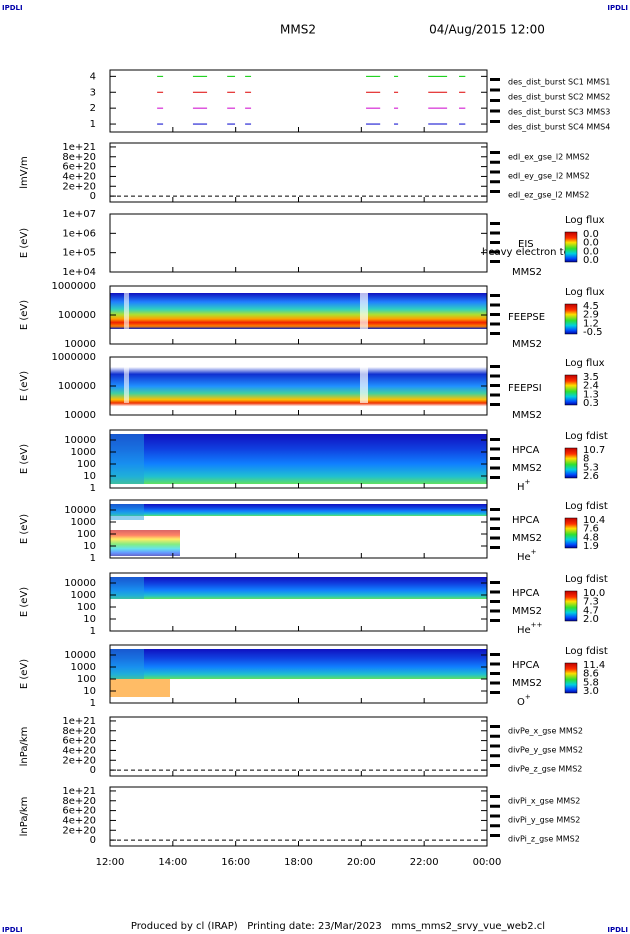  I want to click on colorbar-tick-label: 3.5, so click(591, 377).